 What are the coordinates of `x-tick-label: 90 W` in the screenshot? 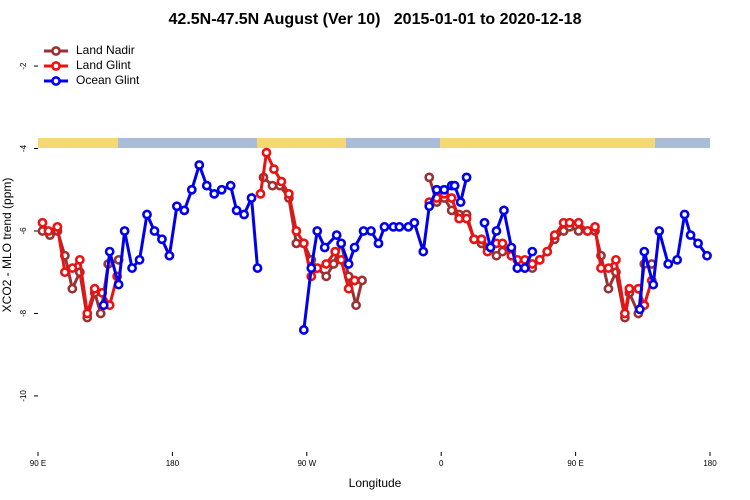 It's located at (306, 463).